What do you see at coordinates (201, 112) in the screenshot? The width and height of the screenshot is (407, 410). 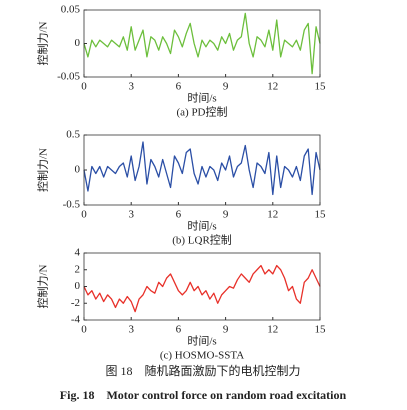 I see `subplot-caption: (a) PD控制` at bounding box center [201, 112].